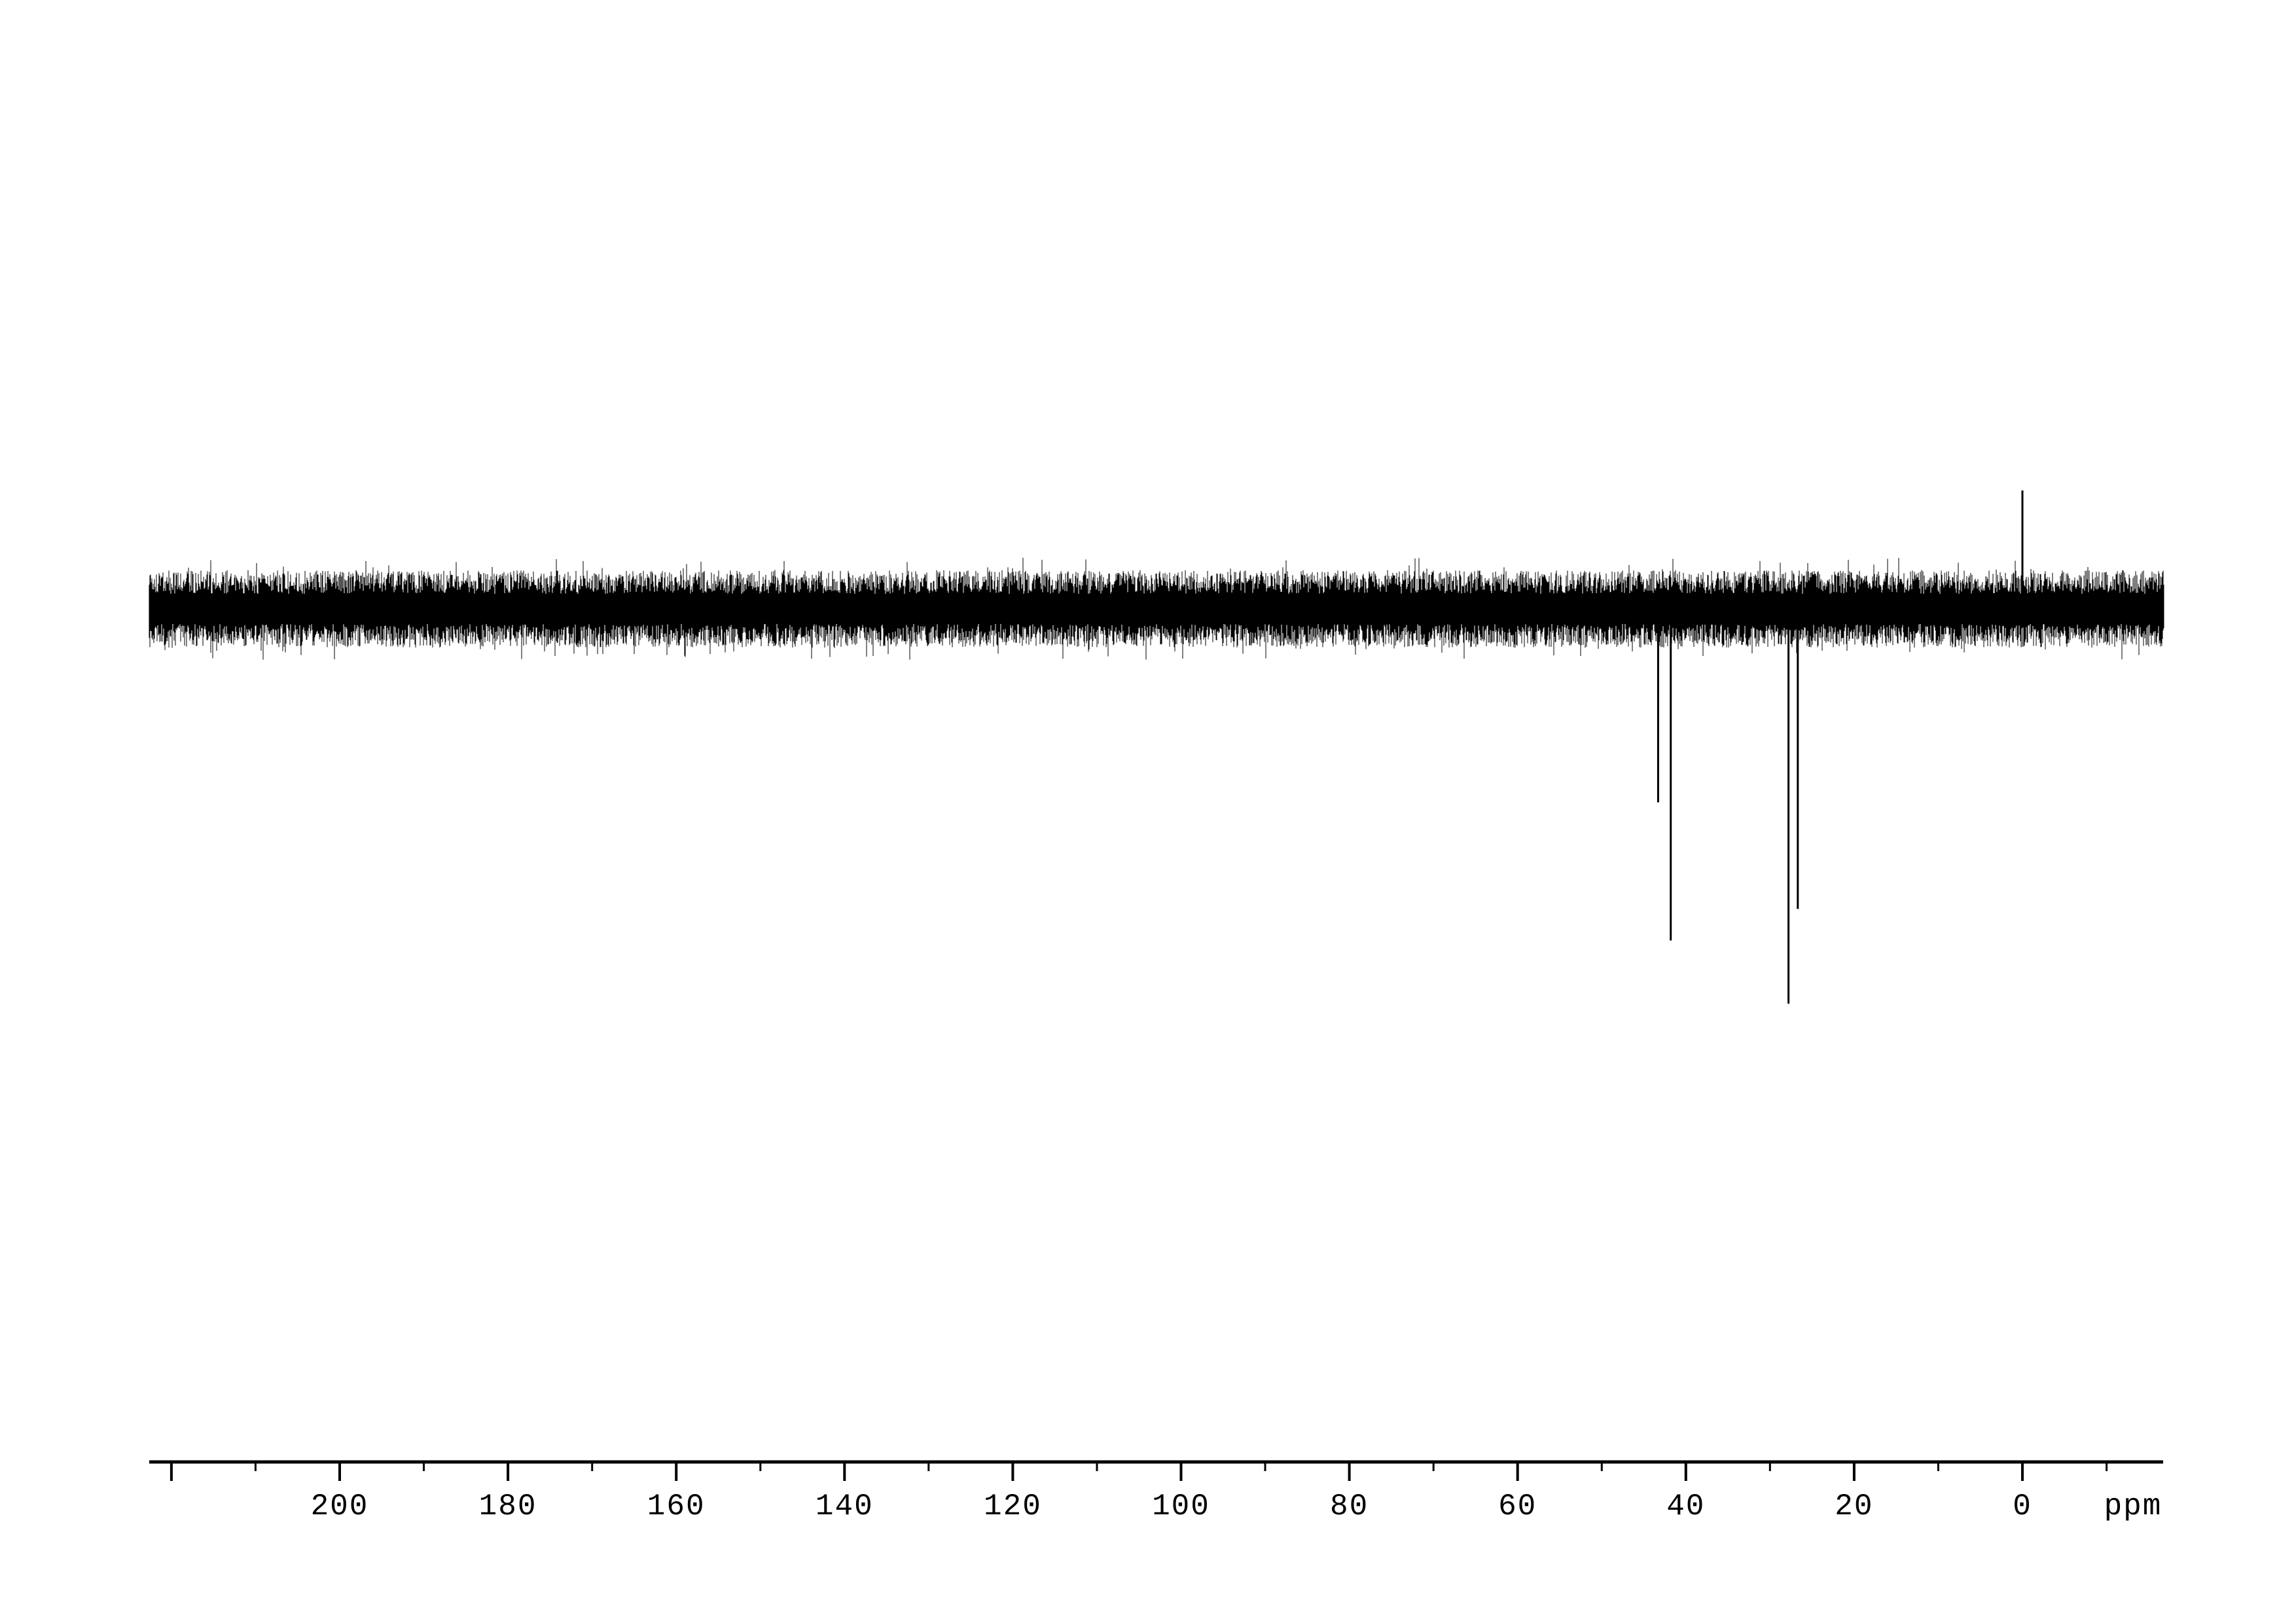 The height and width of the screenshot is (1623, 2296). I want to click on spectrum-noise-trace, so click(1156, 609).